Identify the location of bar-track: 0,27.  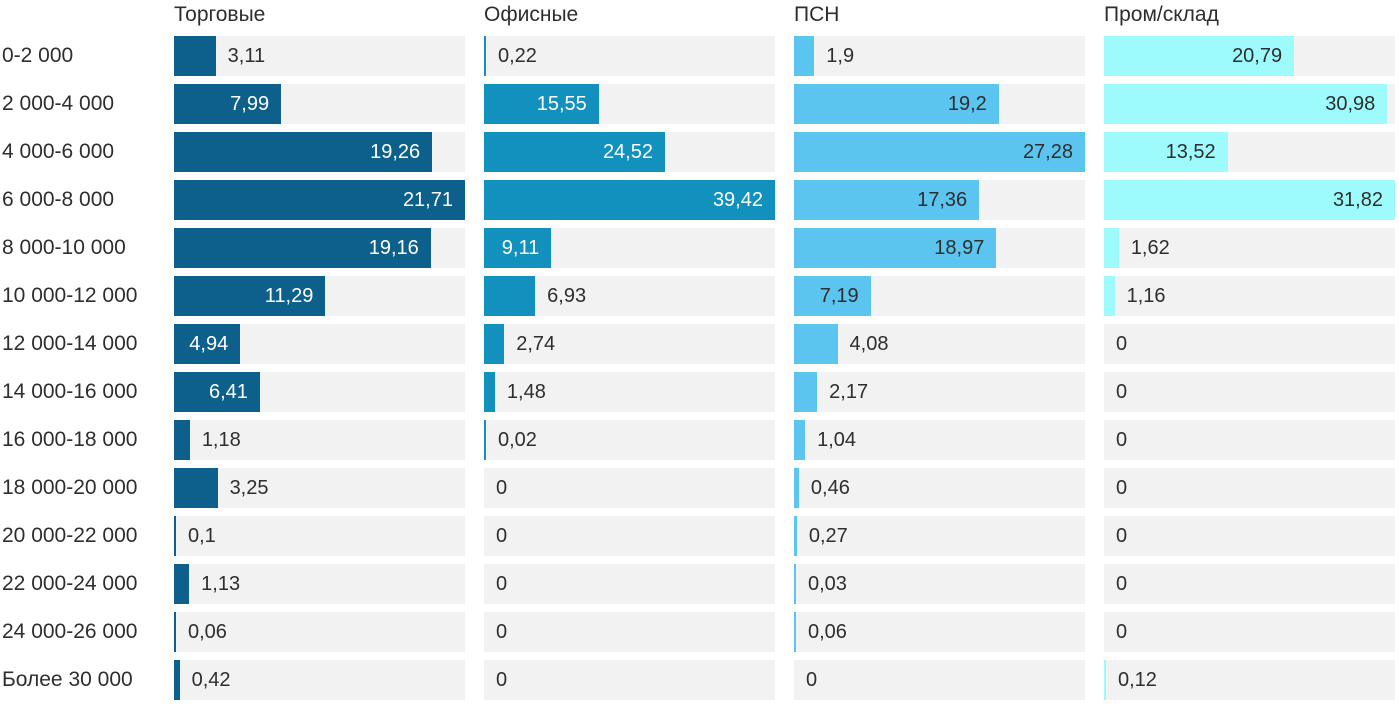
(939, 536).